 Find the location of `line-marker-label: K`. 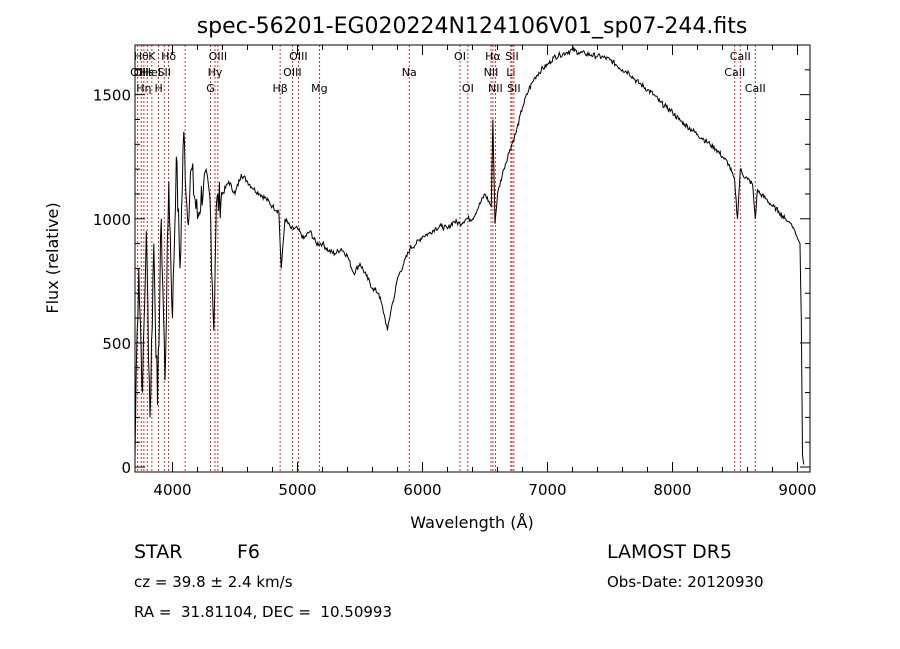

line-marker-label: K is located at coordinates (152, 56).